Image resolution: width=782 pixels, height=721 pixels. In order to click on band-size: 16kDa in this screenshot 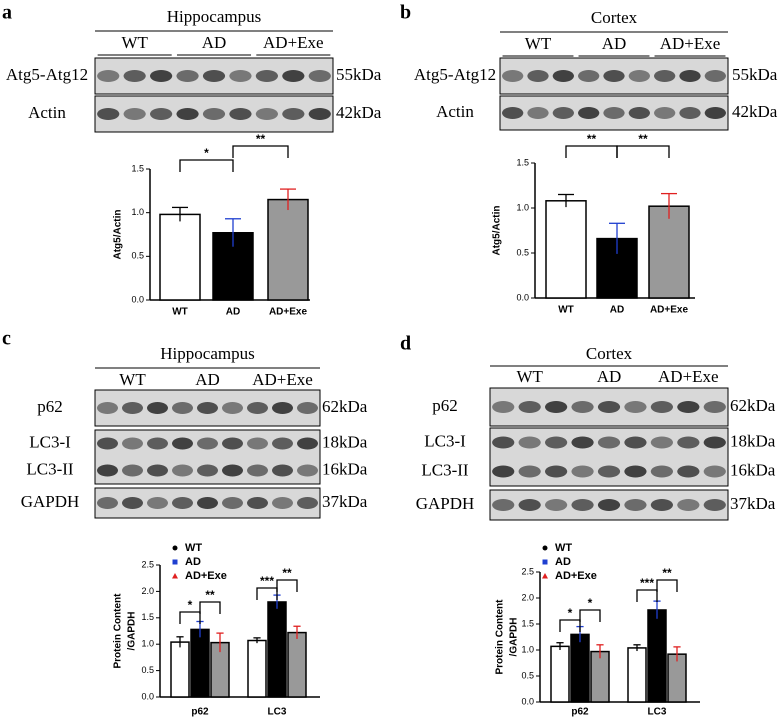, I will do `click(345, 468)`.